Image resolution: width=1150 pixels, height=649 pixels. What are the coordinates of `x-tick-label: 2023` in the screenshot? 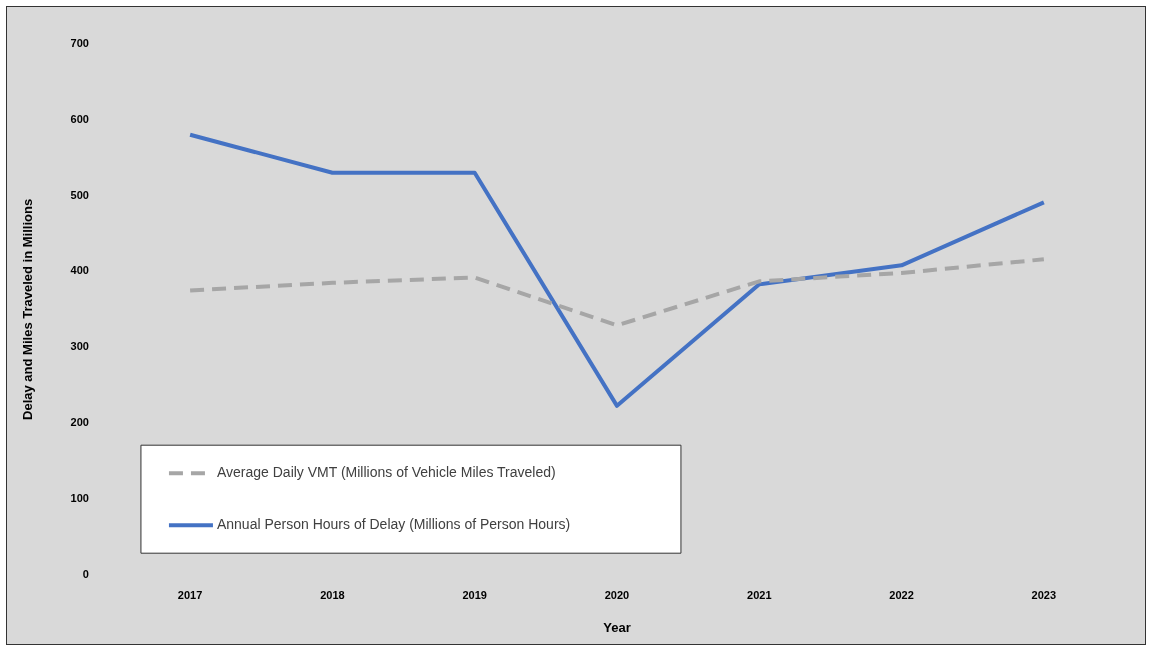 It's located at (1044, 594).